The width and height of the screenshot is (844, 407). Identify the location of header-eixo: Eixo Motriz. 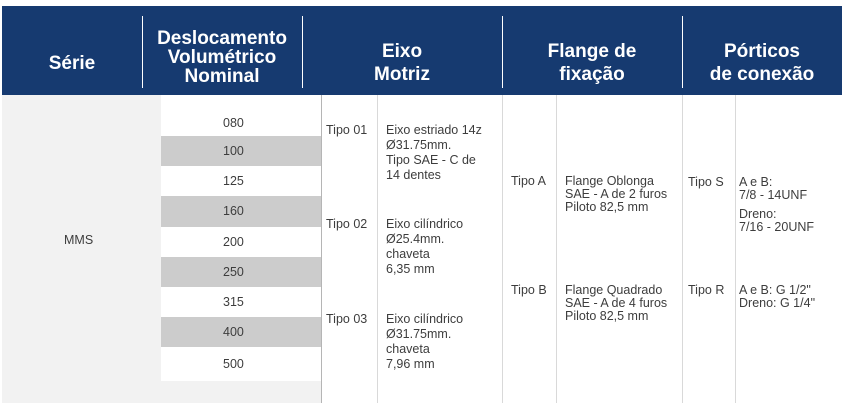
(402, 50).